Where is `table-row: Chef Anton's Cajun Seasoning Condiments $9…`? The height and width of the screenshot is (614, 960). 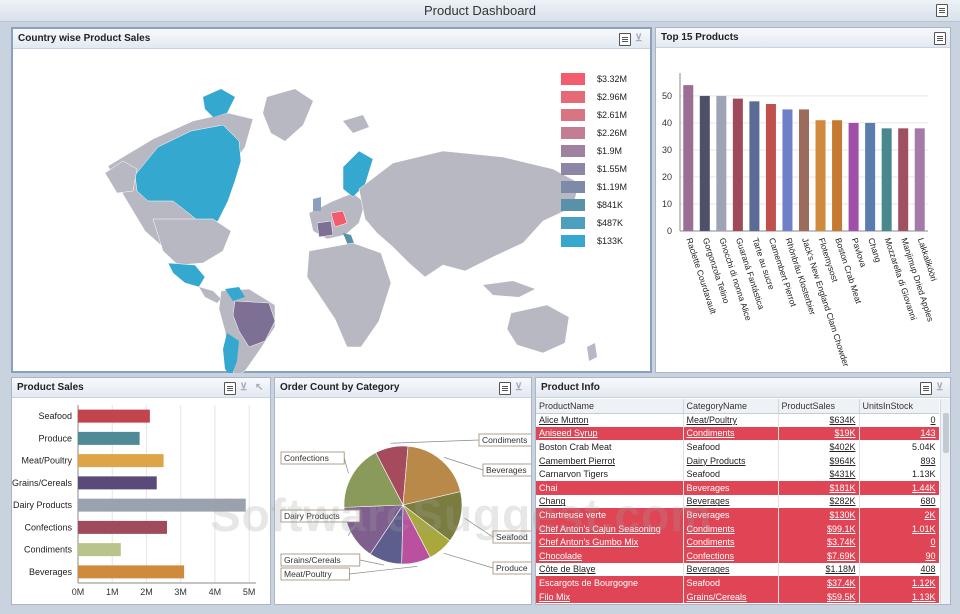 table-row: Chef Anton's Cajun Seasoning Condiments $9… is located at coordinates (737, 528).